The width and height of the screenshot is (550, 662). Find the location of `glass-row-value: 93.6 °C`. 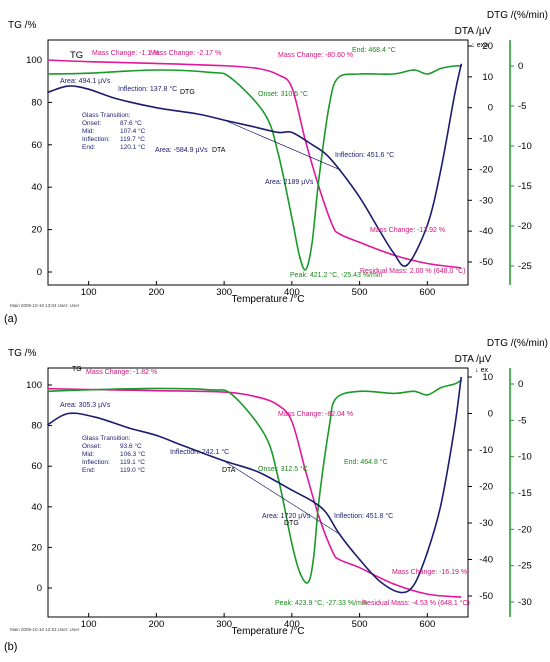

glass-row-value: 93.6 °C is located at coordinates (131, 446).